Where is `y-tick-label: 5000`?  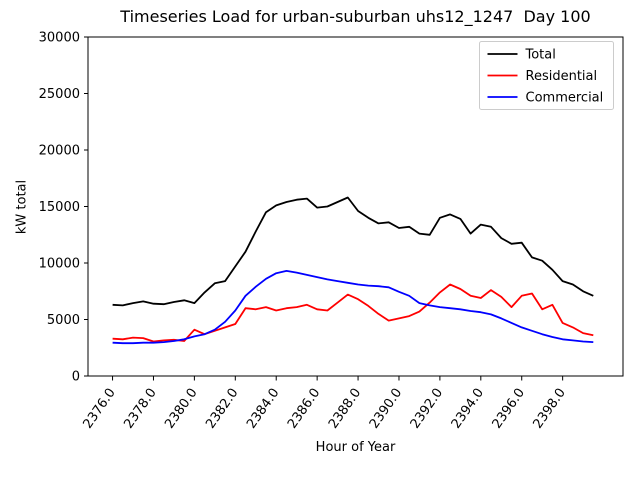 y-tick-label: 5000 is located at coordinates (63, 320).